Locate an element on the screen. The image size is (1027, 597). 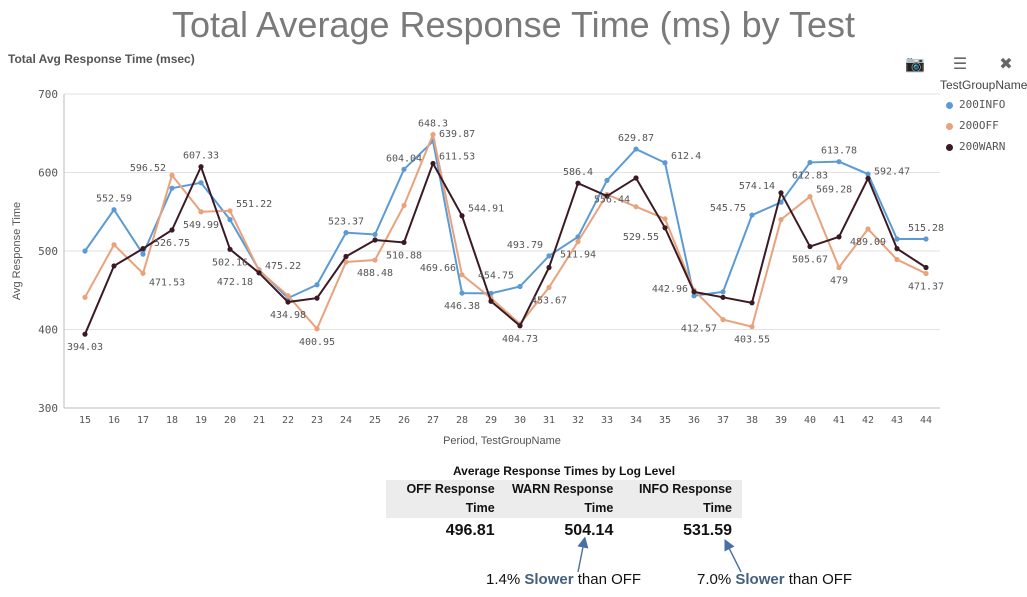
data-label: 556.44 is located at coordinates (612, 200).